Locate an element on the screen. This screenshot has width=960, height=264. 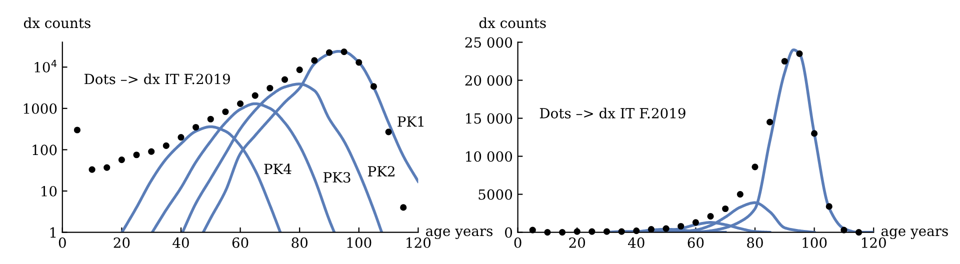
y-tick-label: 10 is located at coordinates (49, 191).